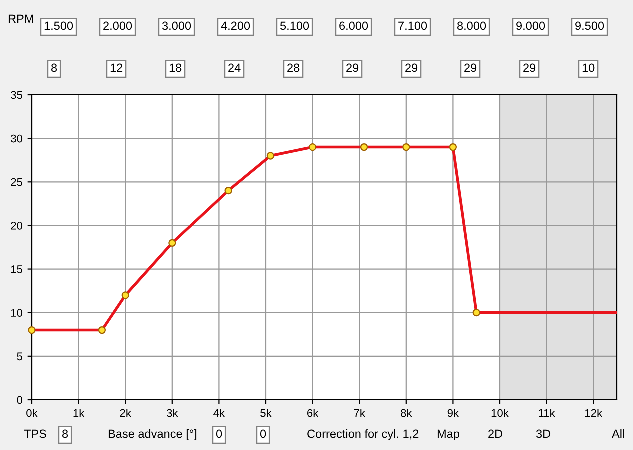  What do you see at coordinates (590, 26) in the screenshot?
I see `text: 9.500` at bounding box center [590, 26].